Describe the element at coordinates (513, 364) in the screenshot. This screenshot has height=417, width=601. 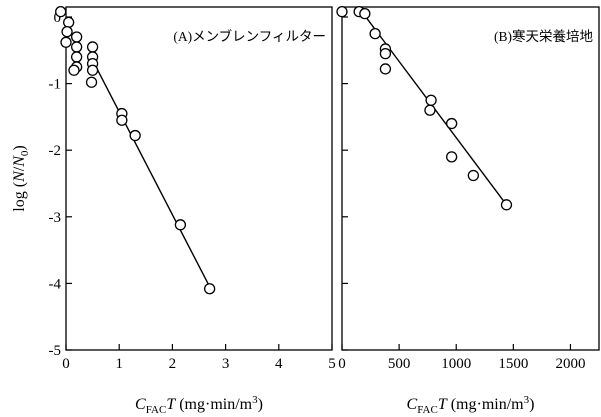
I see `x-tick-label: 1500` at that location.